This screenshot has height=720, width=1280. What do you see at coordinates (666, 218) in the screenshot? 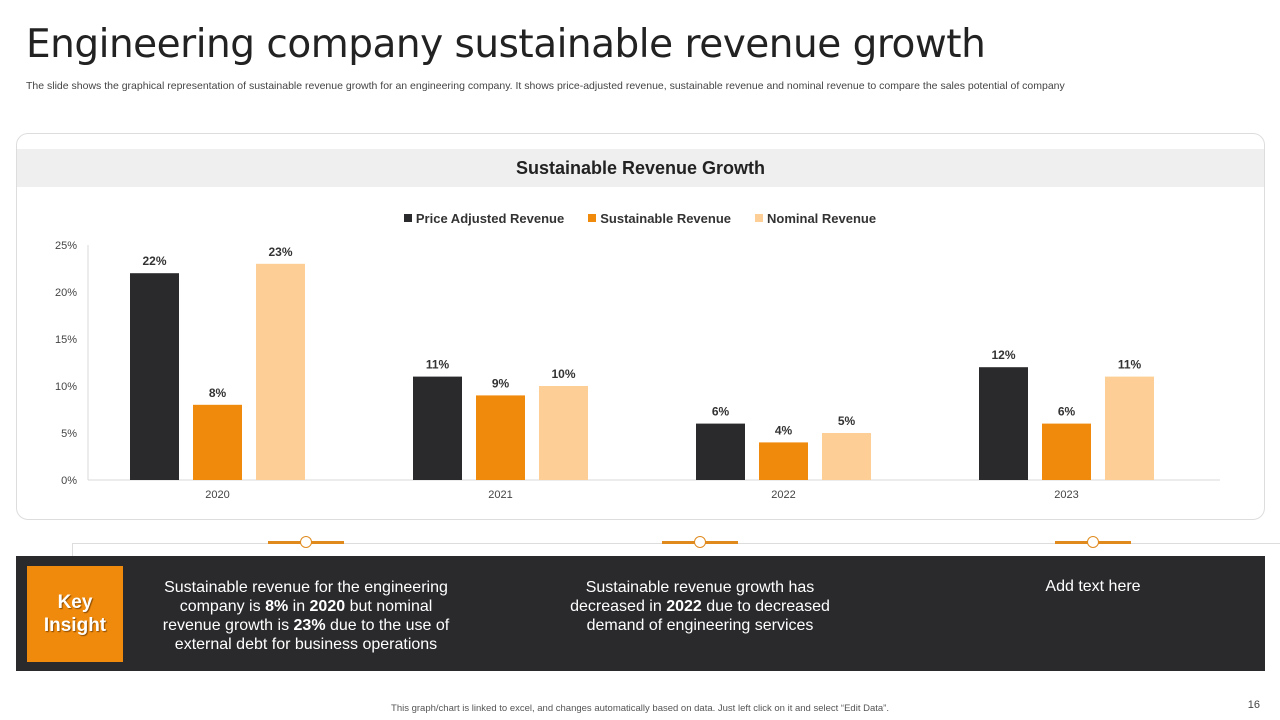
I see `legend-label: Sustainable Revenue` at bounding box center [666, 218].